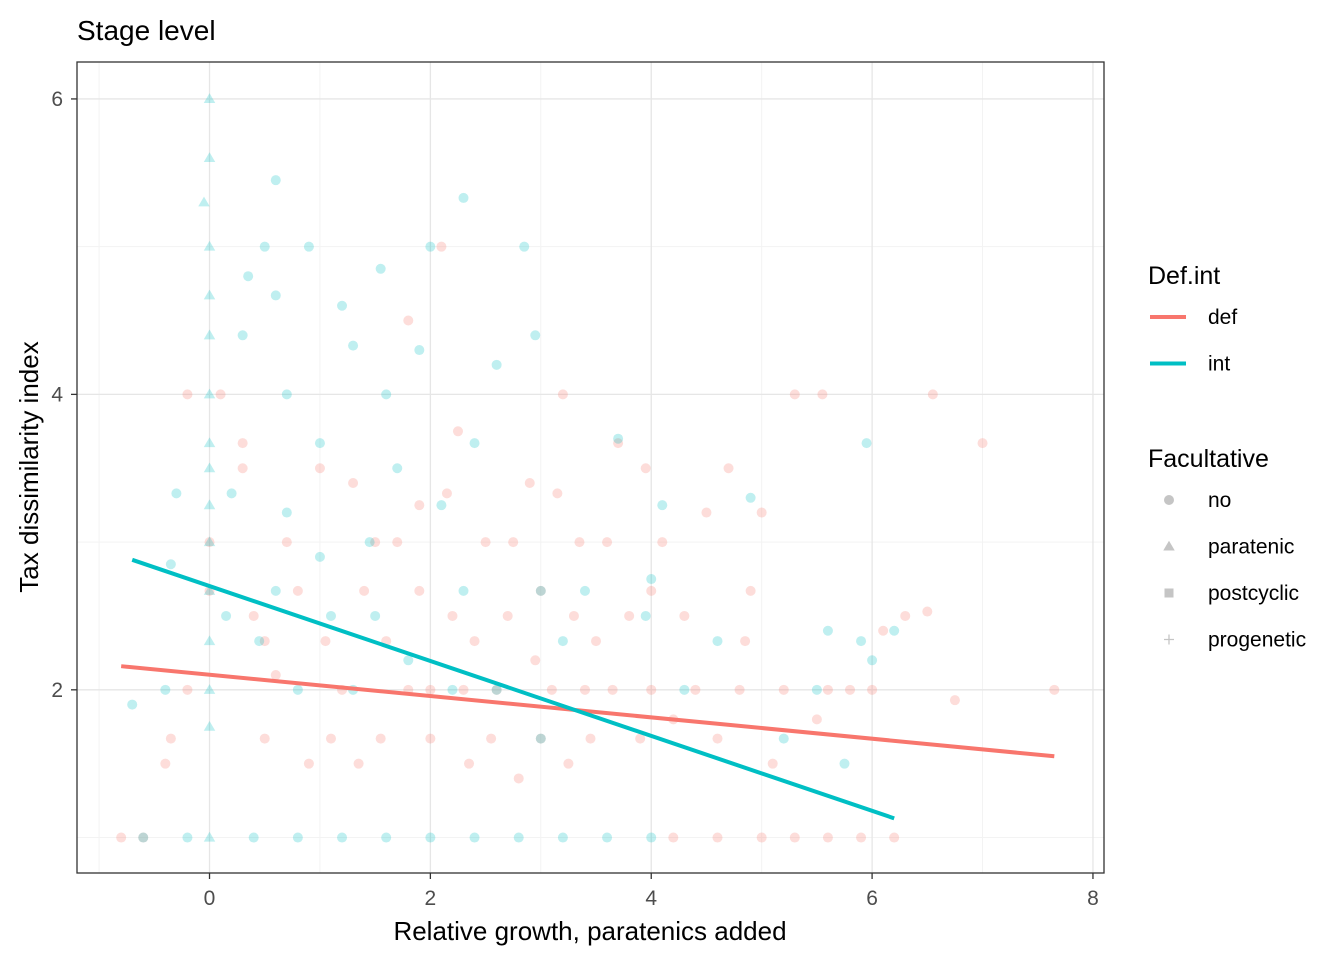 Image resolution: width=1344 pixels, height=965 pixels. Describe the element at coordinates (1219, 364) in the screenshot. I see `legend-label-int: int` at that location.